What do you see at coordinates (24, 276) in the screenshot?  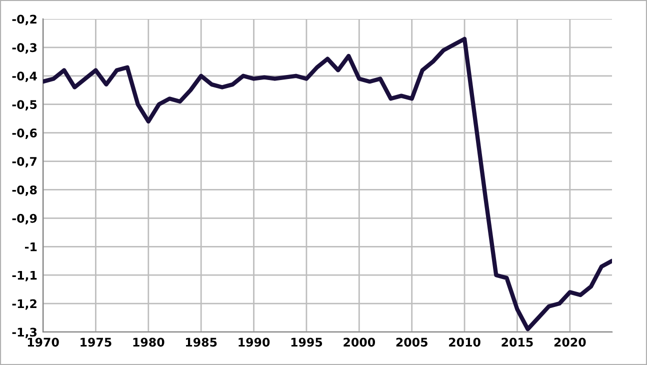 I see `y-tick-label: -1,1` at bounding box center [24, 276].